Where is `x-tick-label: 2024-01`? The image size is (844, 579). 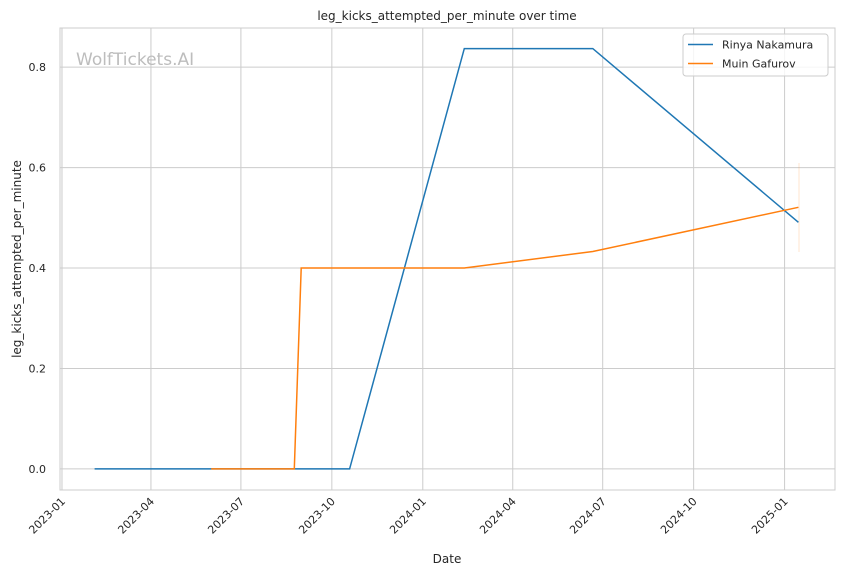 x-tick-label: 2024-01 is located at coordinates (408, 516).